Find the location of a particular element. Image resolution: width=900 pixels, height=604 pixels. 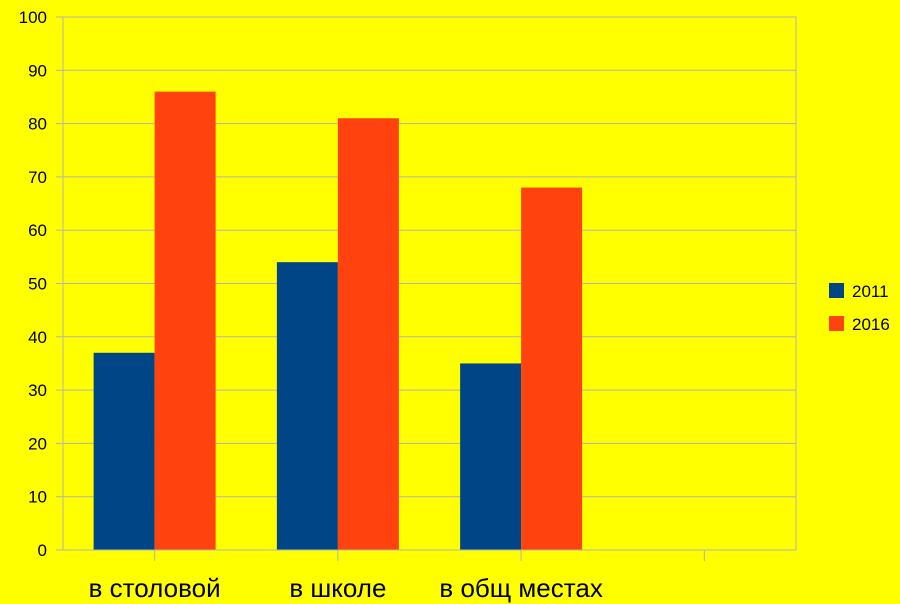

y-tick-label: 80 is located at coordinates (37, 124).